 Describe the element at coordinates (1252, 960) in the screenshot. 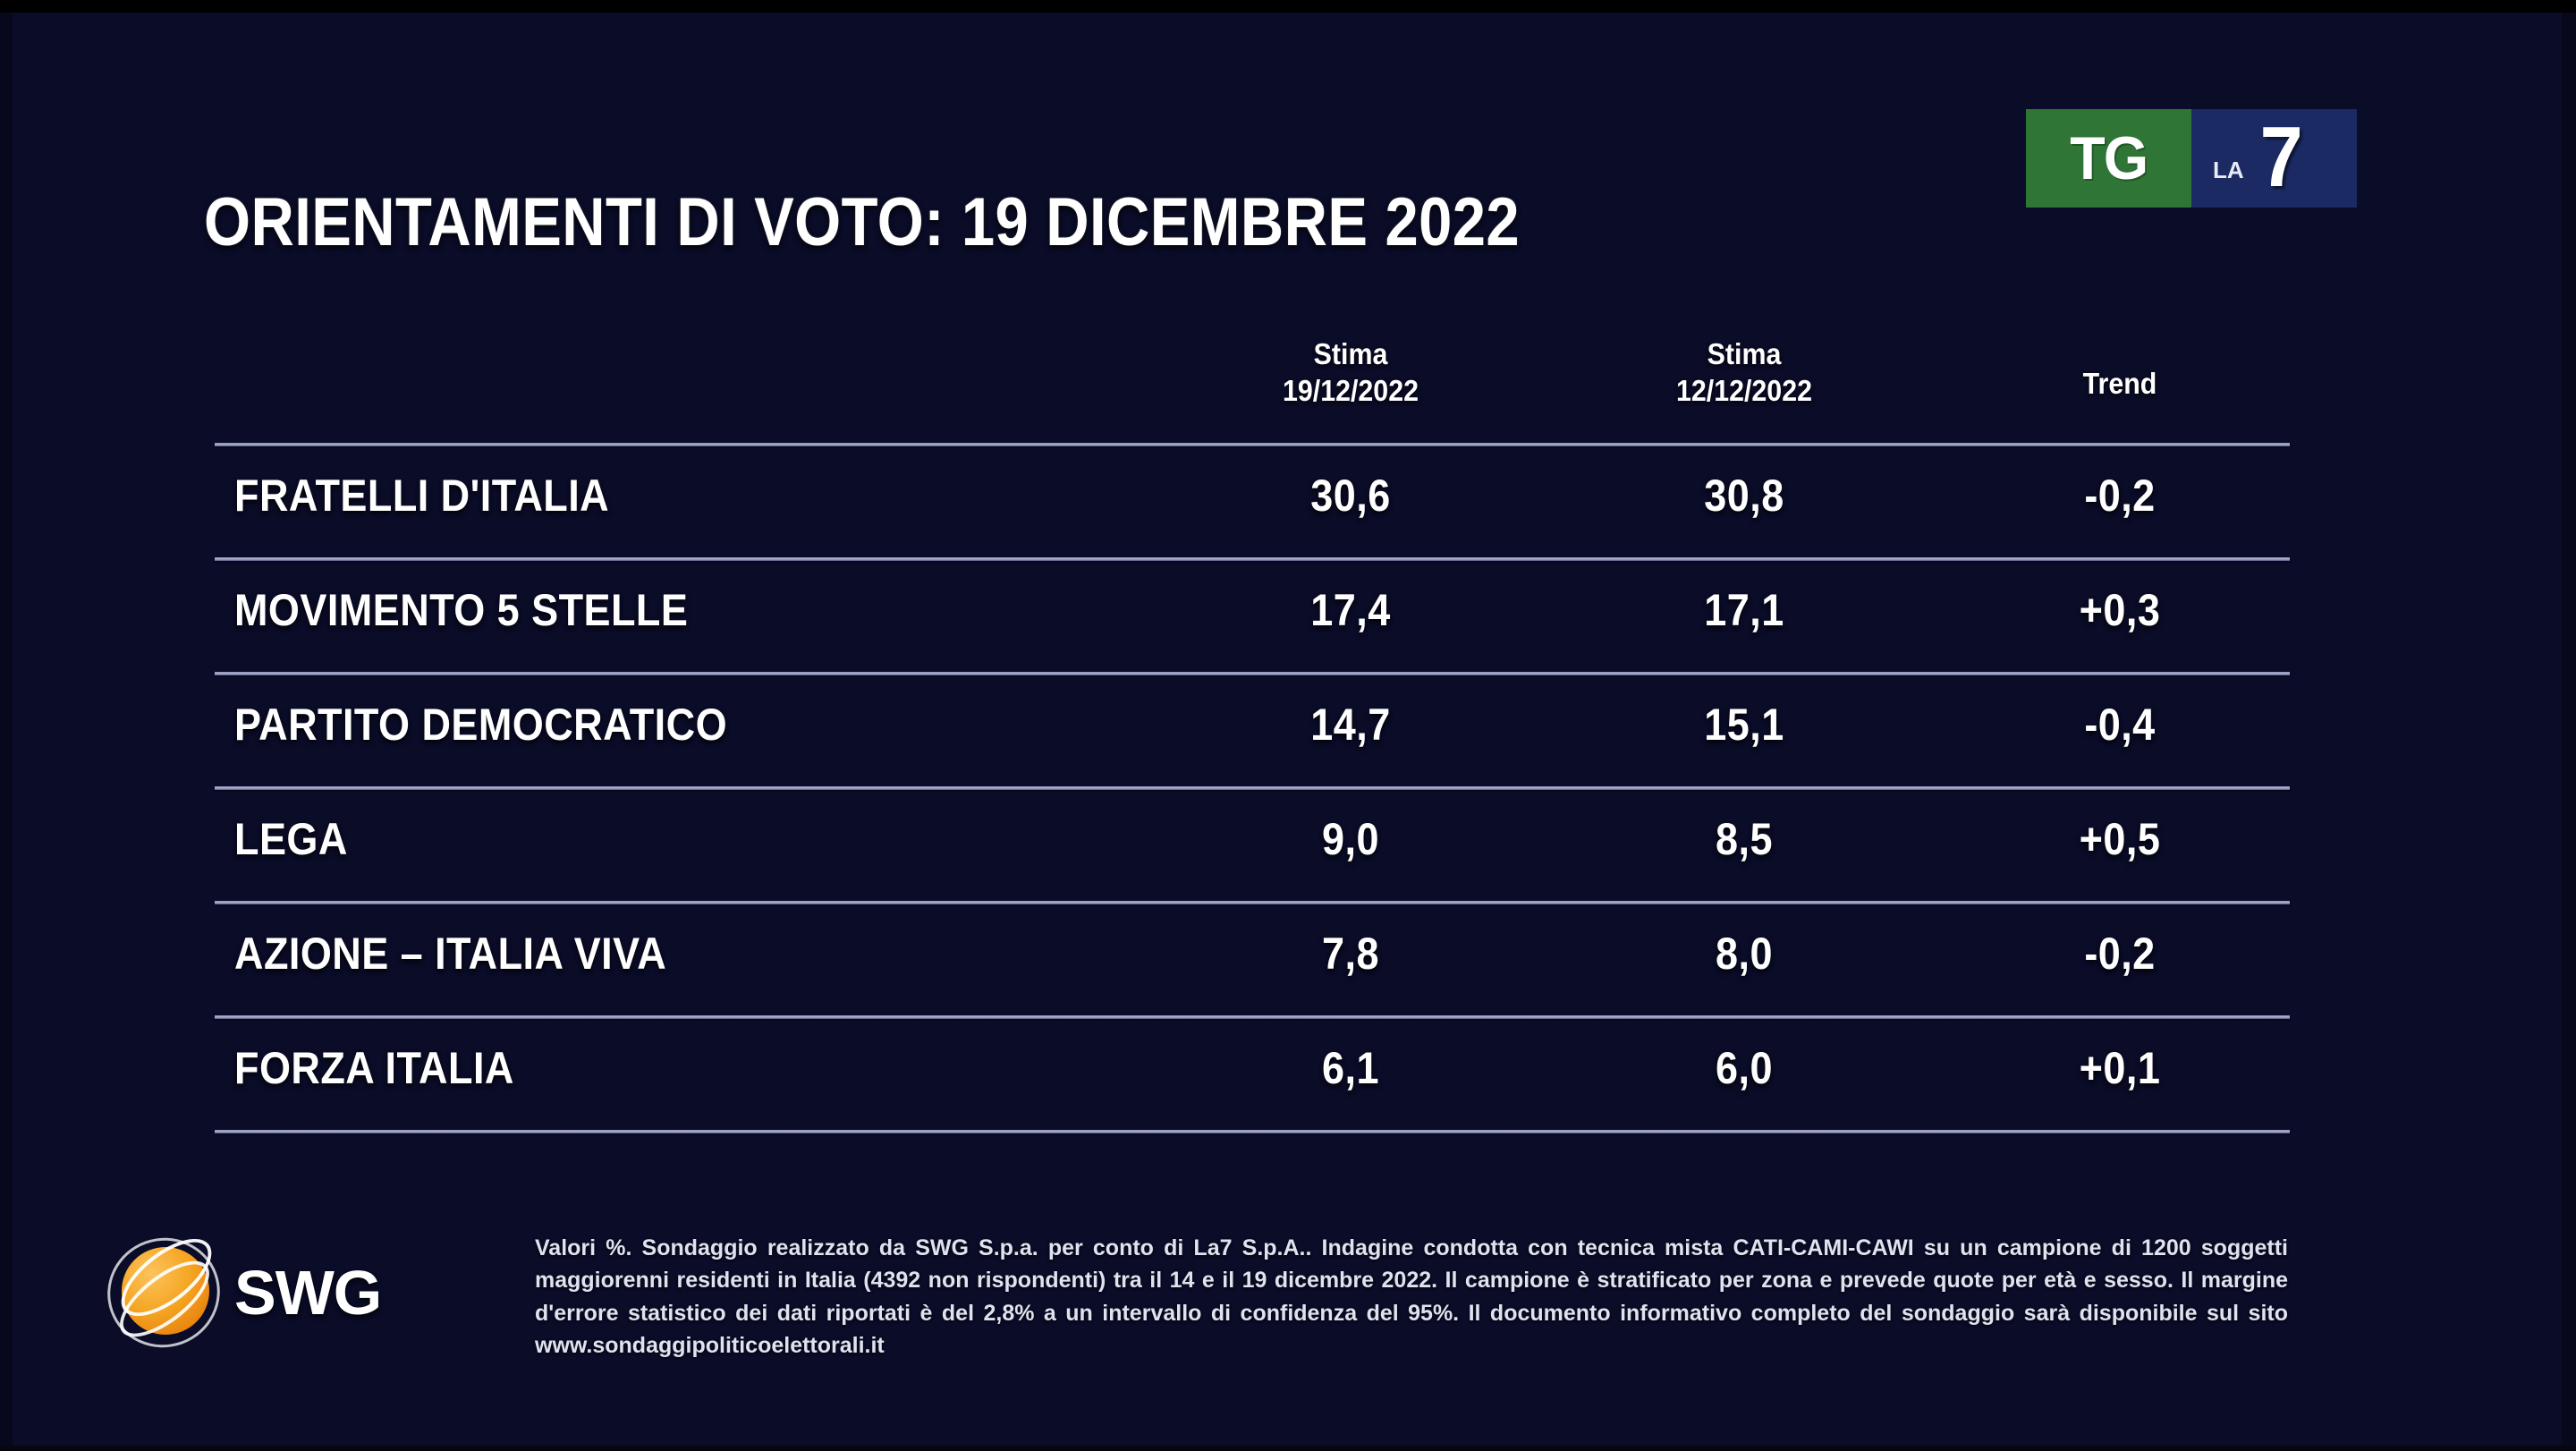

I see `table-row: AZIONE – ITALIA VIVA 7,8 8,0 -0,2` at that location.